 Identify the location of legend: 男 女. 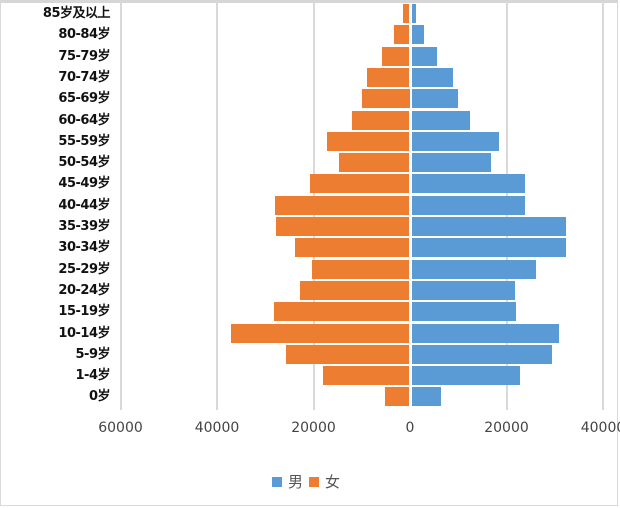
(309, 481).